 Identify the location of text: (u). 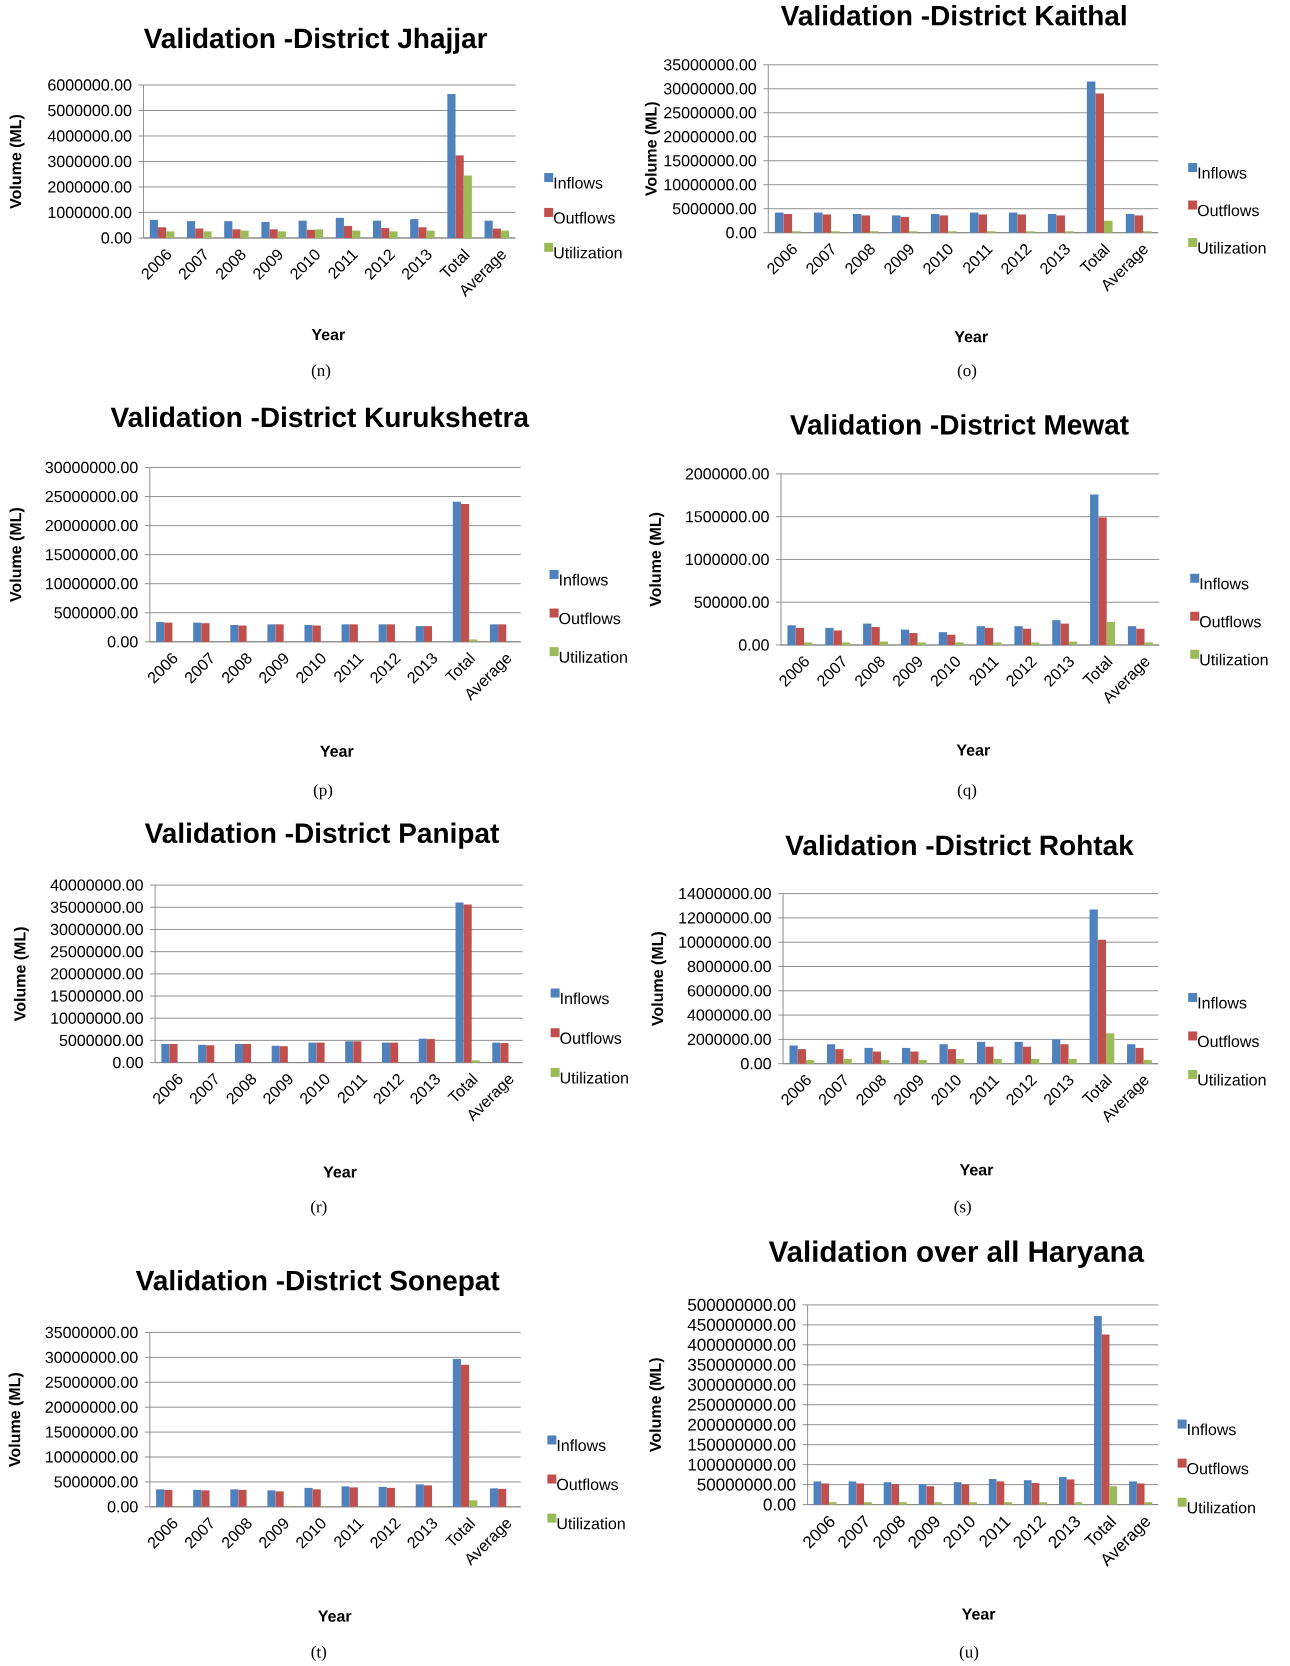
(969, 1653).